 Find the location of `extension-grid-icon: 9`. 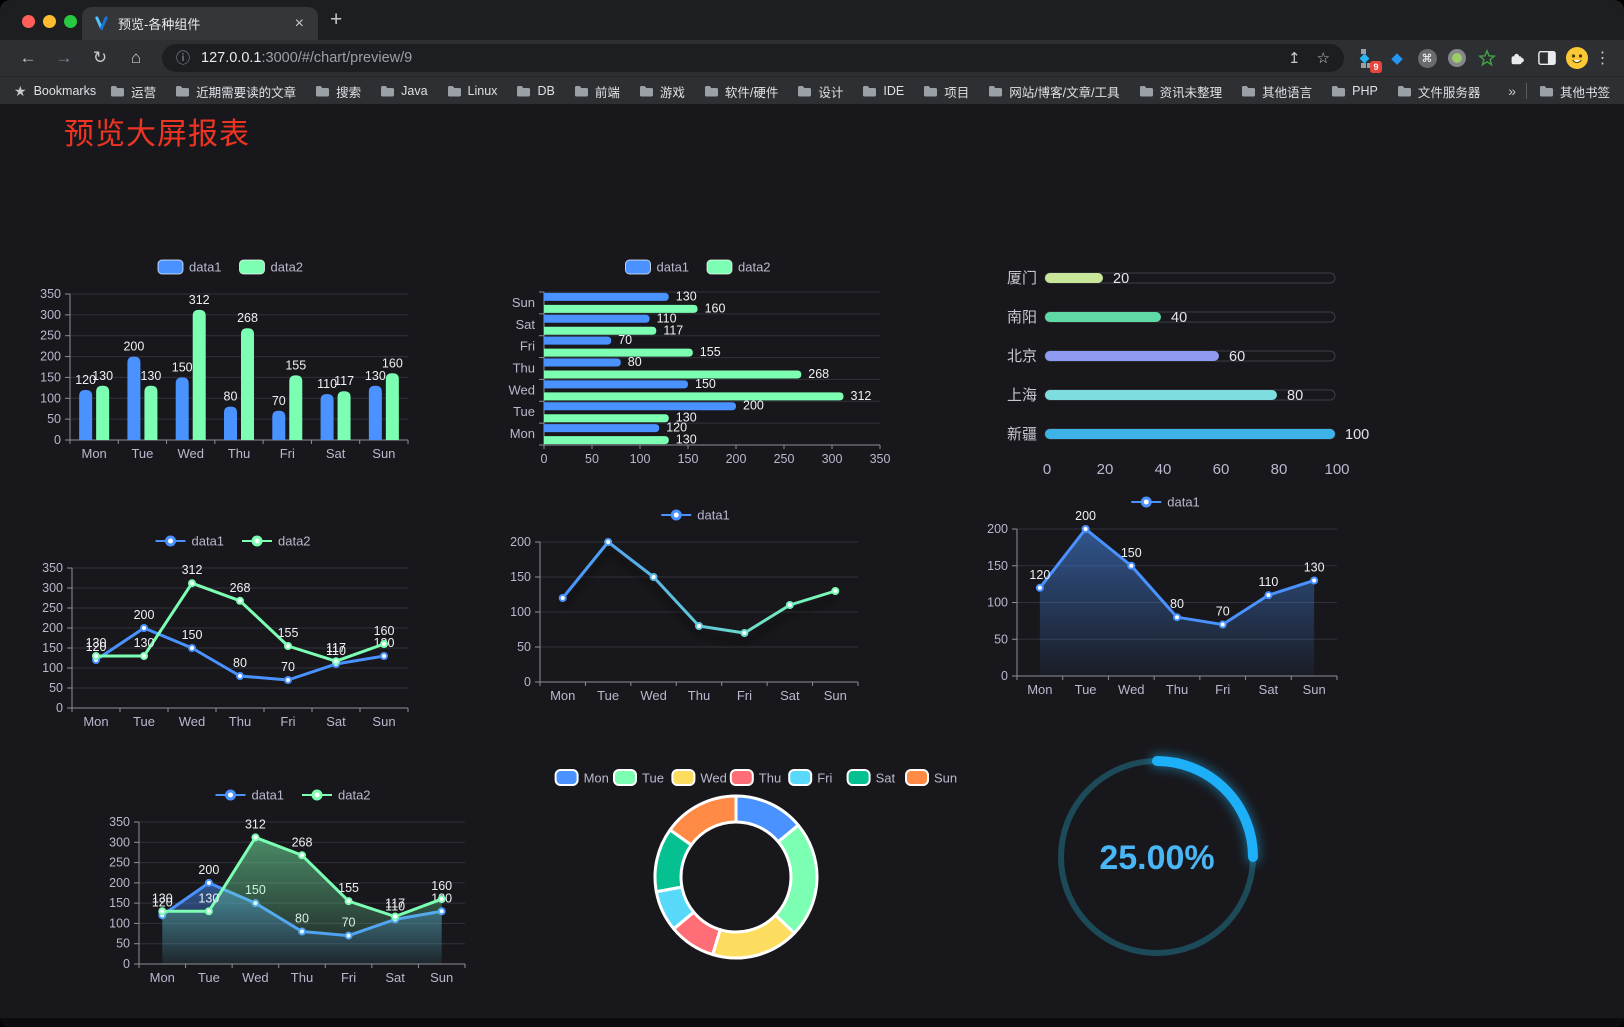

extension-grid-icon: 9 is located at coordinates (1367, 58).